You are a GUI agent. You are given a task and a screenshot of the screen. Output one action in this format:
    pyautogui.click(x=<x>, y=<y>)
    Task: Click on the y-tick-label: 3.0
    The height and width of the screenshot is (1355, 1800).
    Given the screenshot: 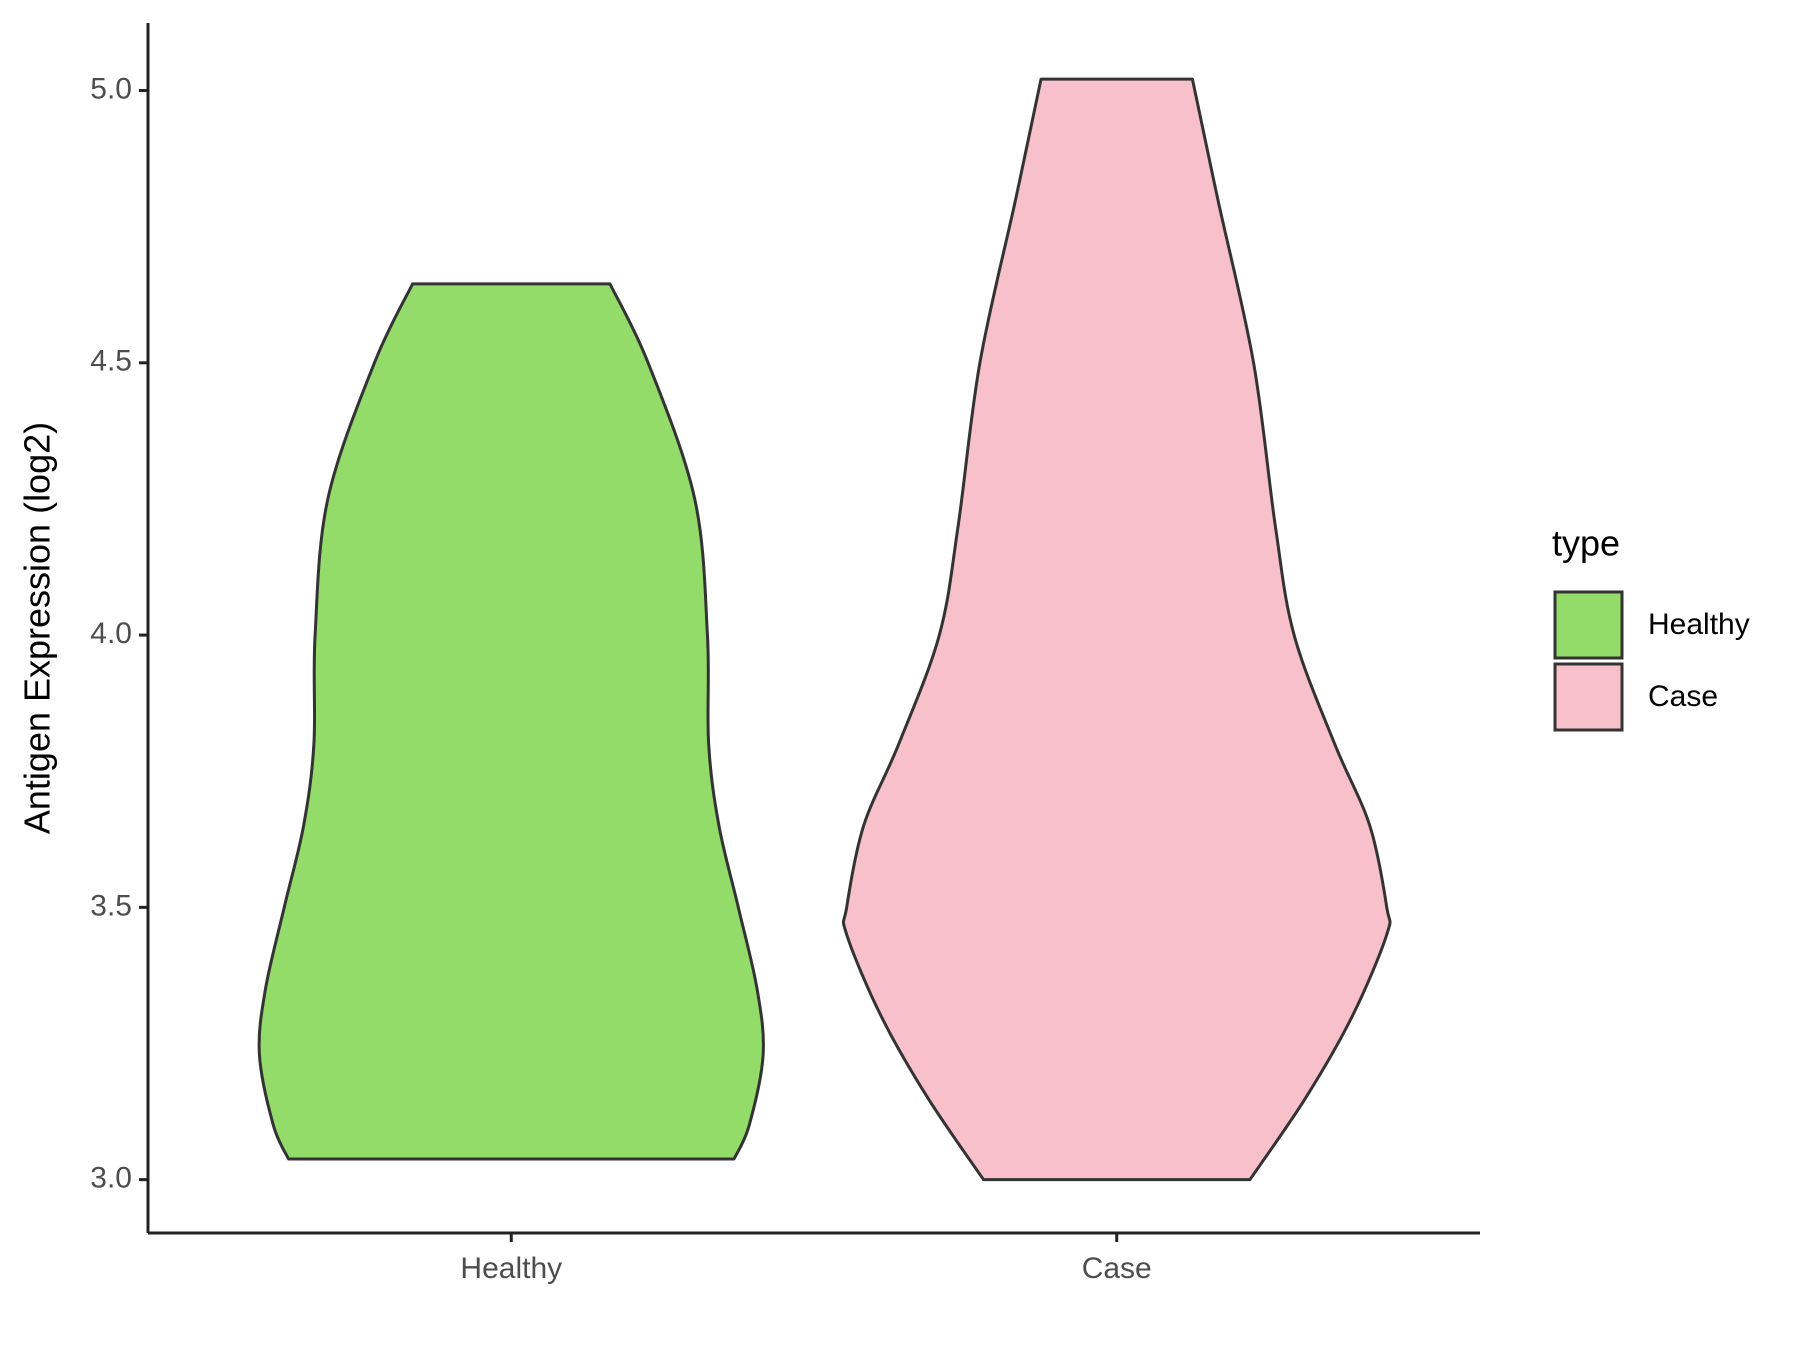 What is the action you would take?
    pyautogui.click(x=111, y=1178)
    